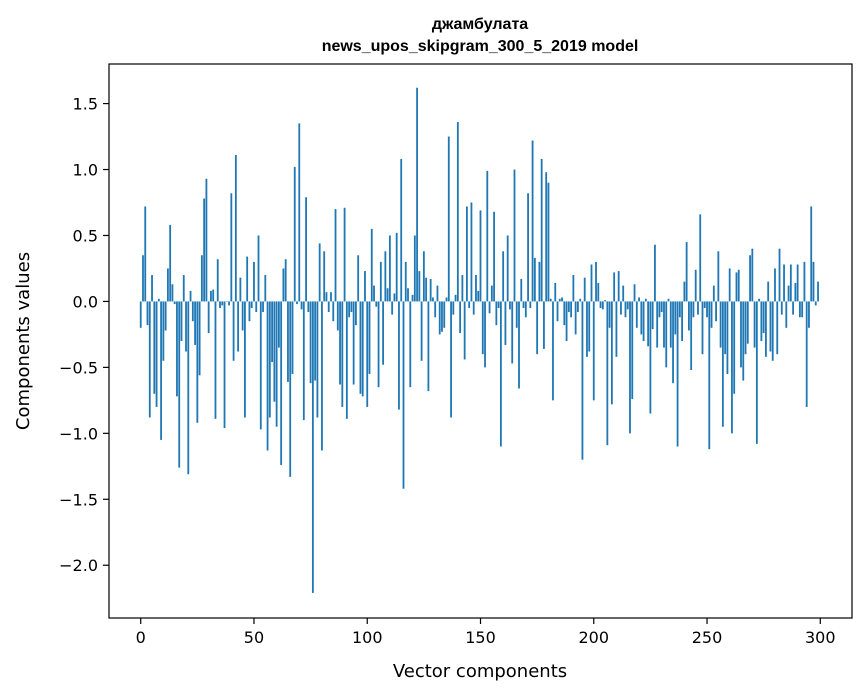  I want to click on y-axis-ticks: −2.0 −1.5 −1.0 −0.5 0.0 0.5 1.0 1.5, so click(84, 335).